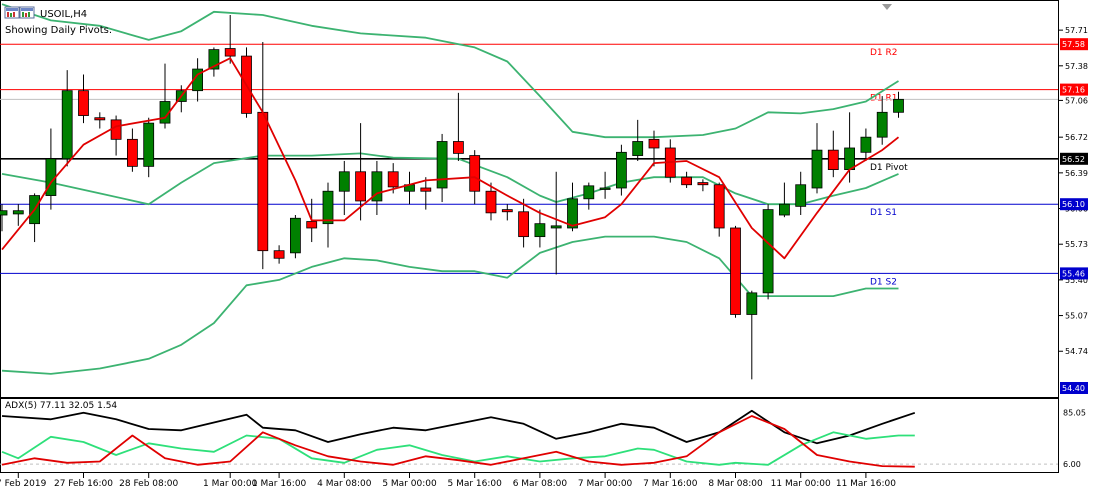  What do you see at coordinates (19, 12) in the screenshot?
I see `chart-window-icon` at bounding box center [19, 12].